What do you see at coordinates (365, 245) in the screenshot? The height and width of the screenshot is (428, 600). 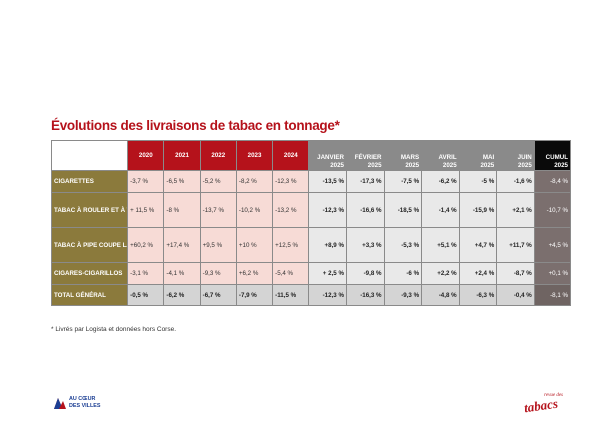 I see `month-value: +3,3 %` at bounding box center [365, 245].